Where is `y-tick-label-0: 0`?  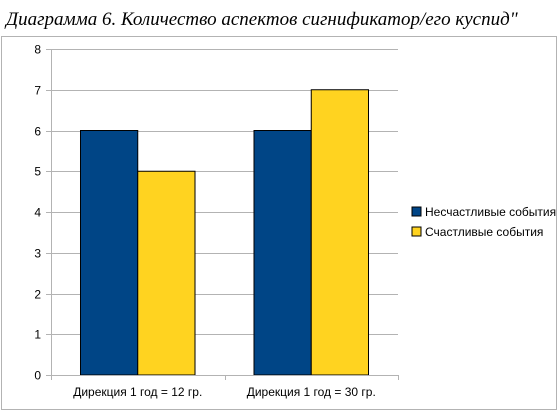 y-tick-label-0: 0 is located at coordinates (37, 376).